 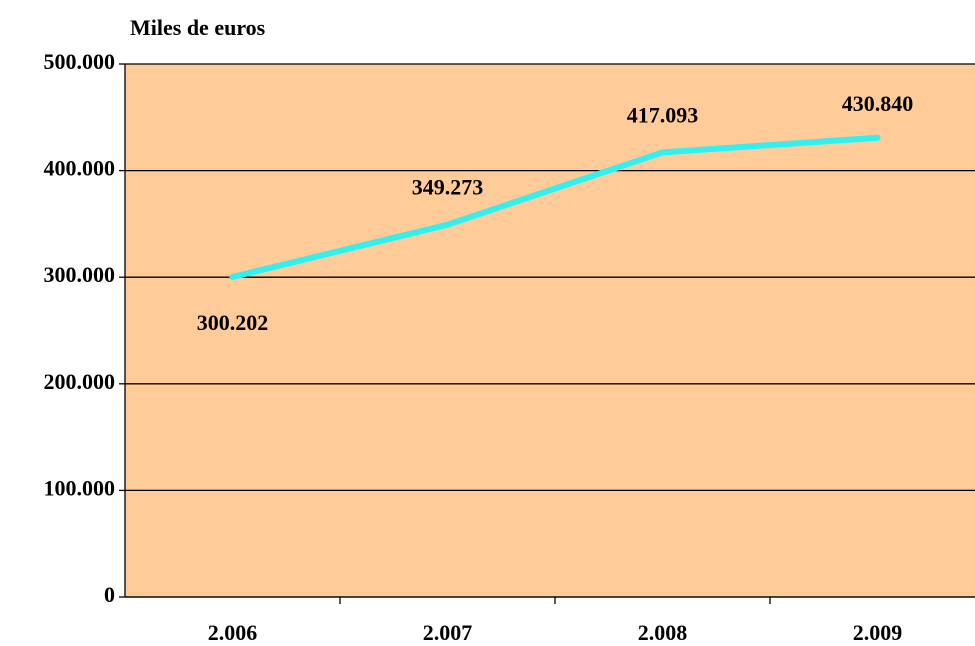 I want to click on data-label: 300.202, so click(x=233, y=322).